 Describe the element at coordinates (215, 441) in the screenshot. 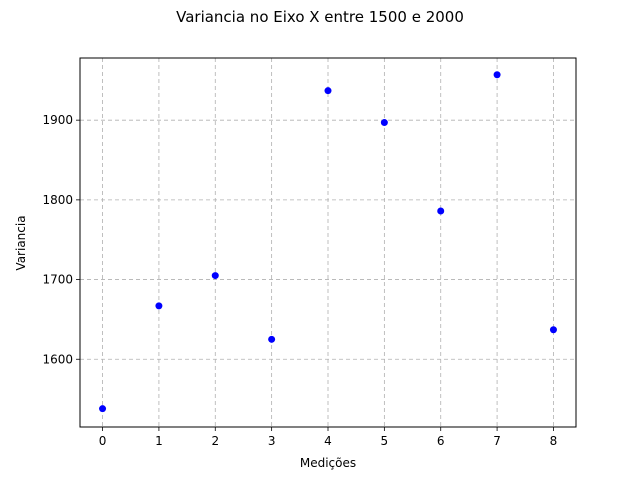

I see `x-tick-label: 2` at that location.